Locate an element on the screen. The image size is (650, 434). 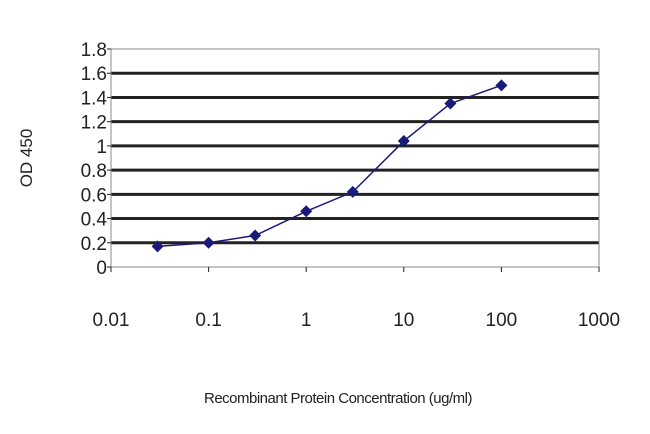
y-tick-label: 1.2 is located at coordinates (94, 123).